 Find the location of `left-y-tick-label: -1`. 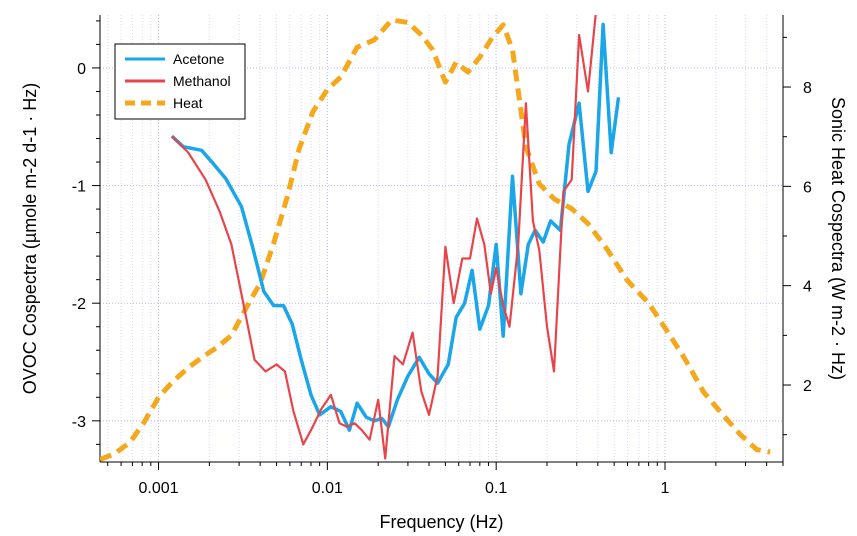

left-y-tick-label: -1 is located at coordinates (79, 187).